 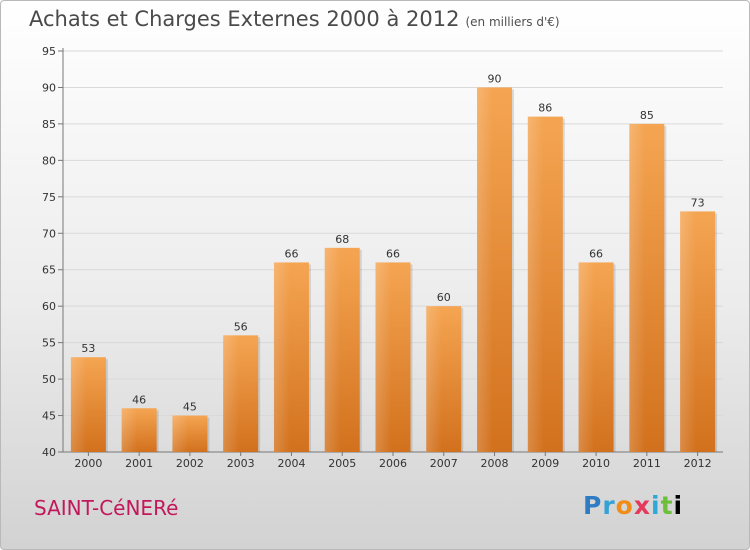 What do you see at coordinates (139, 399) in the screenshot?
I see `bar-value-label: 46` at bounding box center [139, 399].